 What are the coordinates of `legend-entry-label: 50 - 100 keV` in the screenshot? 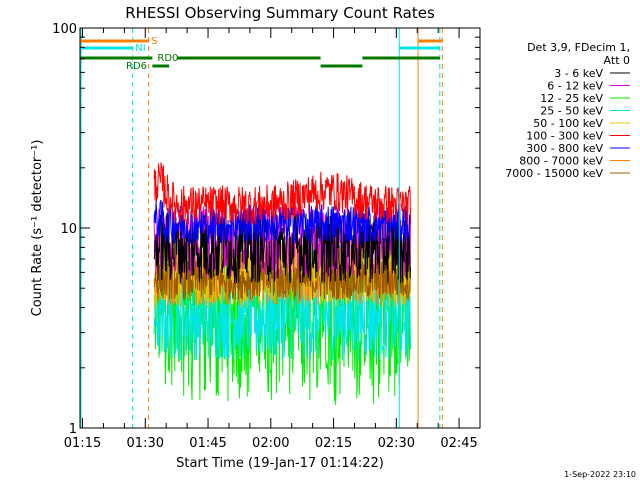 It's located at (568, 123).